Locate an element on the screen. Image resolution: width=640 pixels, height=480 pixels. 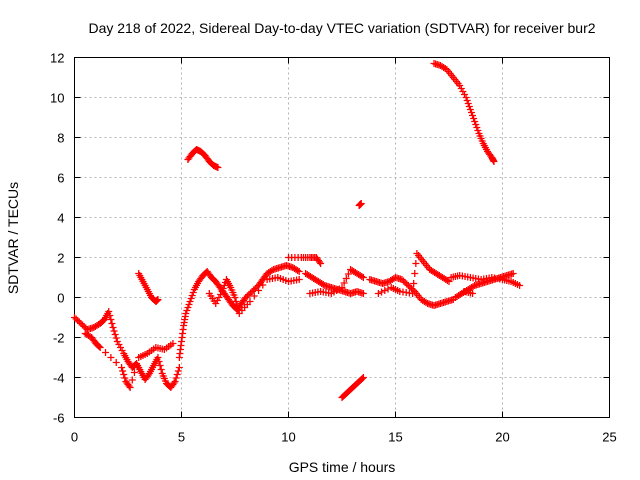
y-tick-label: 0 is located at coordinates (60, 298).